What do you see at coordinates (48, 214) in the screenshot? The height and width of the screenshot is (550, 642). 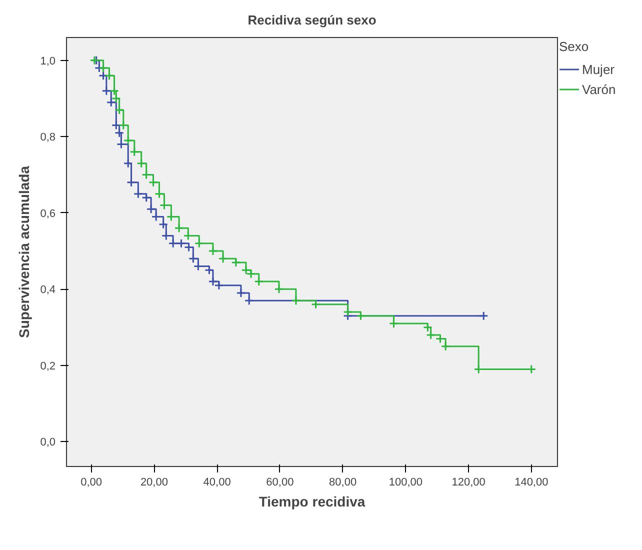 I see `y-tick-label: 0,6` at bounding box center [48, 214].